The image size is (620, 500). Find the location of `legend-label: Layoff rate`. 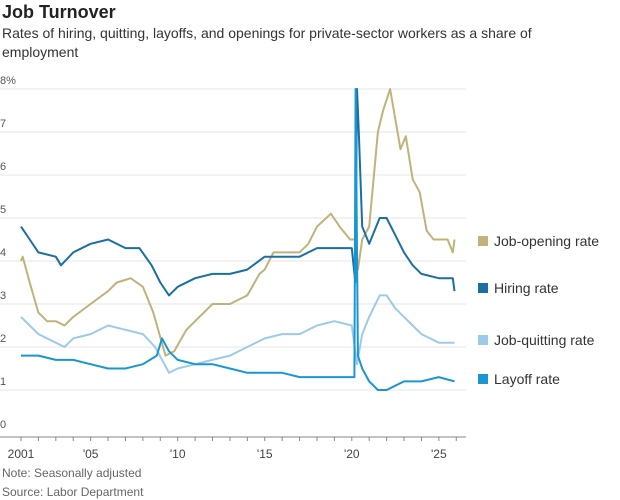

legend-label: Layoff rate is located at coordinates (527, 379).